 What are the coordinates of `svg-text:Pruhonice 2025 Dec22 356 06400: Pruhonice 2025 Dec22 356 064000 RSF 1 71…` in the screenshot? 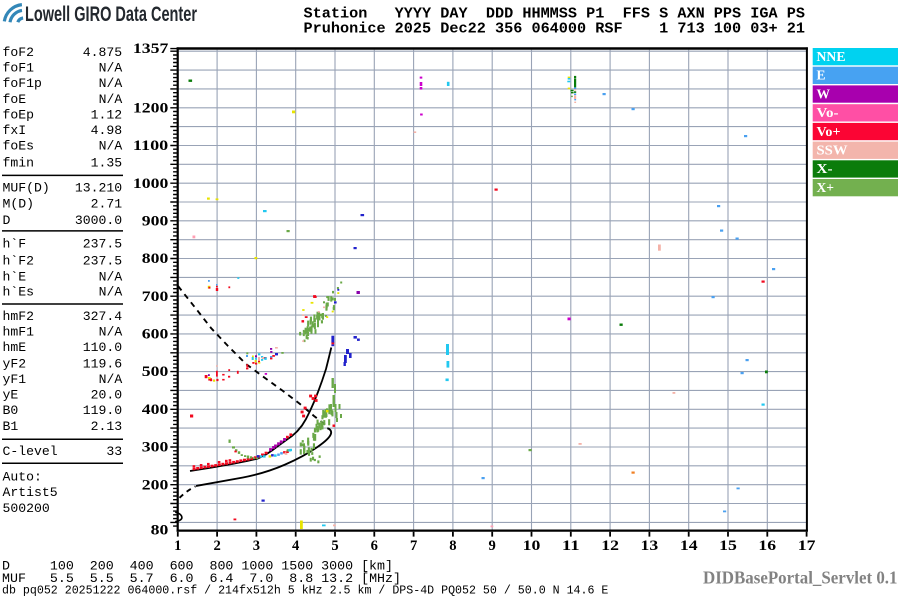 It's located at (555, 28).